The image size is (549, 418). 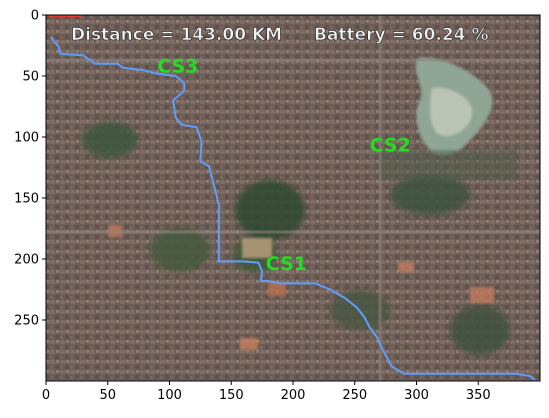 What do you see at coordinates (176, 35) in the screenshot?
I see `distance-readout: Distance = 143.00 KM` at bounding box center [176, 35].